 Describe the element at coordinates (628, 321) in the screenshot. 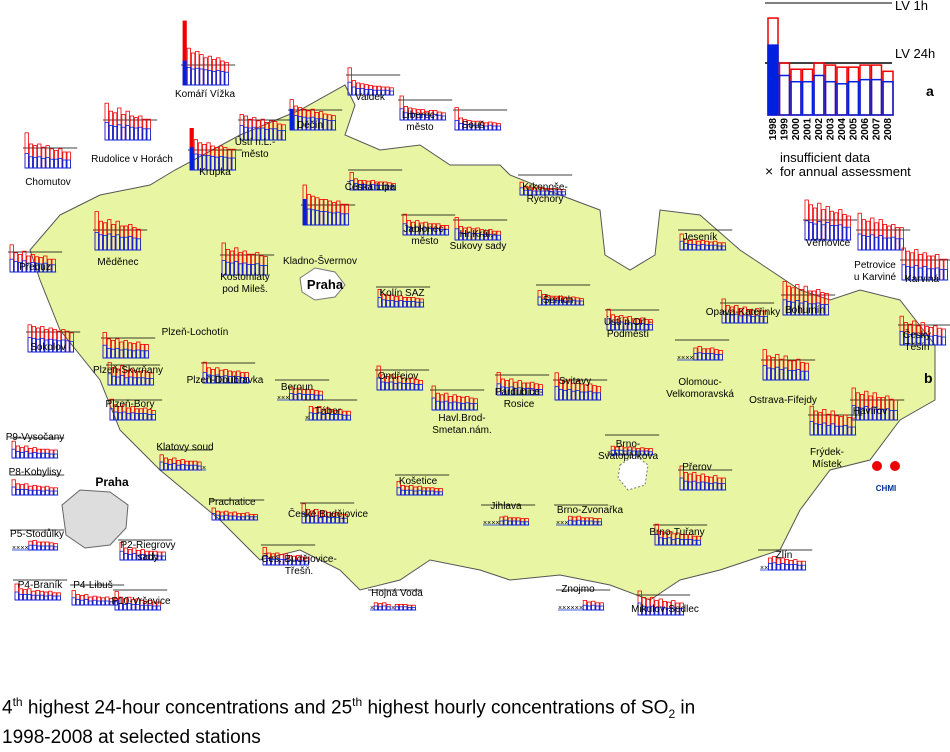

I see `station-label: Ústí n.Orl.-` at that location.